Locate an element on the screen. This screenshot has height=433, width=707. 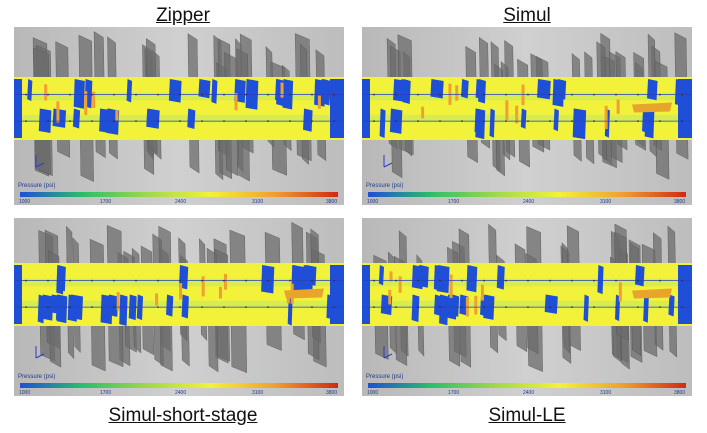
panel-title-simul-le: Simul-LE is located at coordinates (527, 415).